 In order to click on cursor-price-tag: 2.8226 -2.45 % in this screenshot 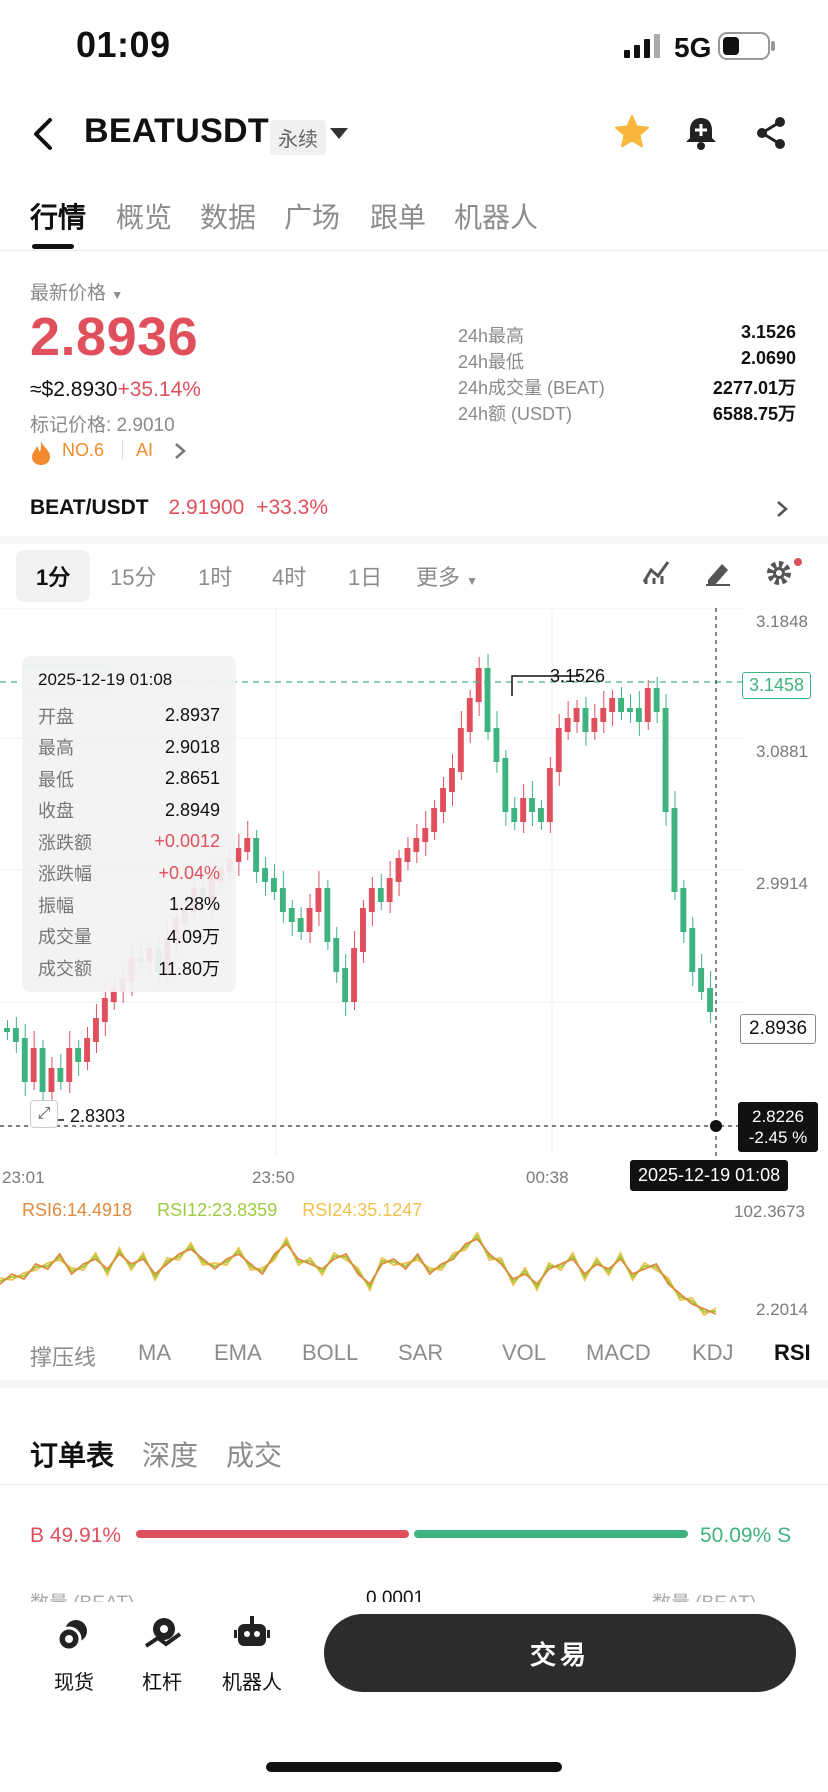, I will do `click(778, 1127)`.